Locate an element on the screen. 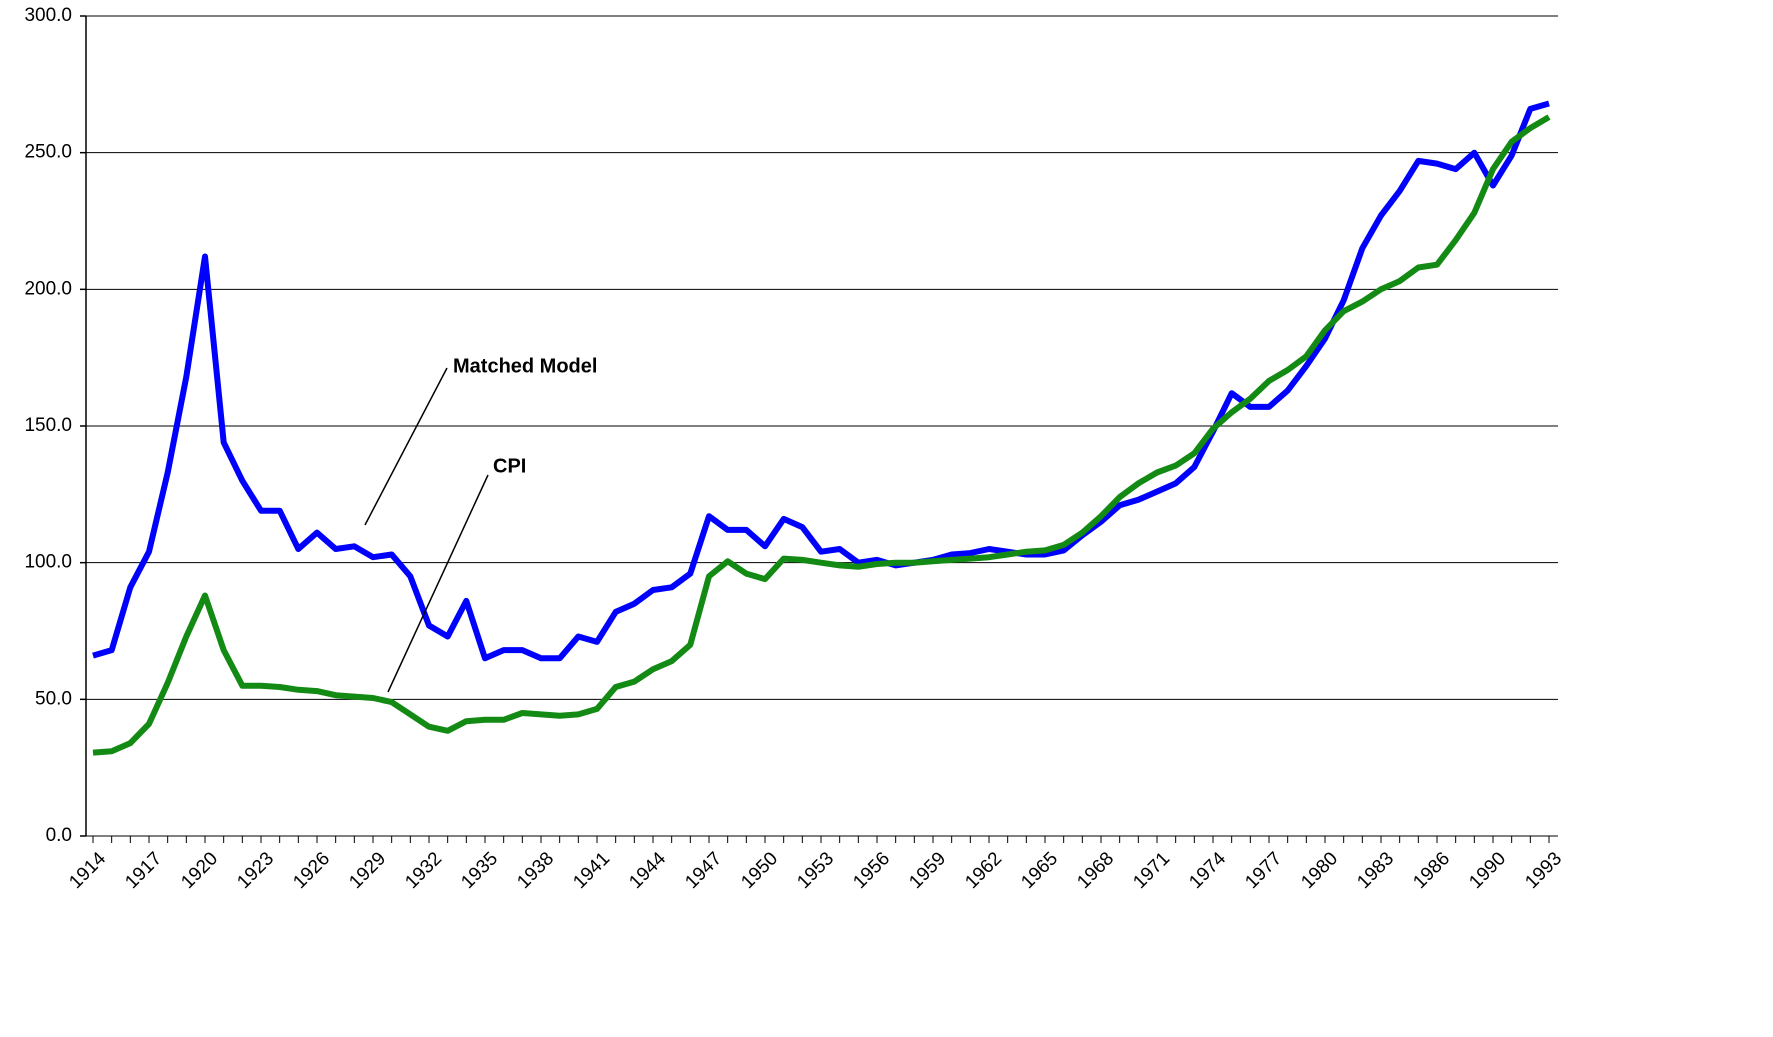 The height and width of the screenshot is (1037, 1773). x-tick-label: 1935 is located at coordinates (479, 870).